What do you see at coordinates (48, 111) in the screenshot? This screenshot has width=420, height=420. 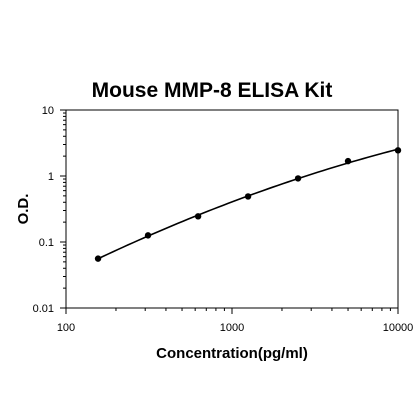 I see `y-tick-label: 10` at bounding box center [48, 111].